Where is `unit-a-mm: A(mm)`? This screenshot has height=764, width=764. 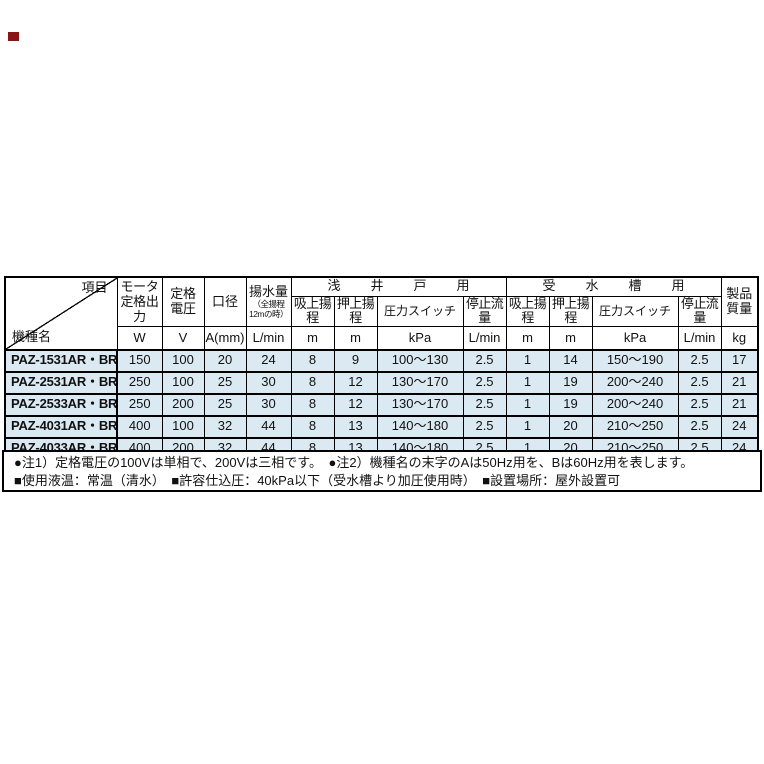
unit-a-mm: A(mm) is located at coordinates (225, 338).